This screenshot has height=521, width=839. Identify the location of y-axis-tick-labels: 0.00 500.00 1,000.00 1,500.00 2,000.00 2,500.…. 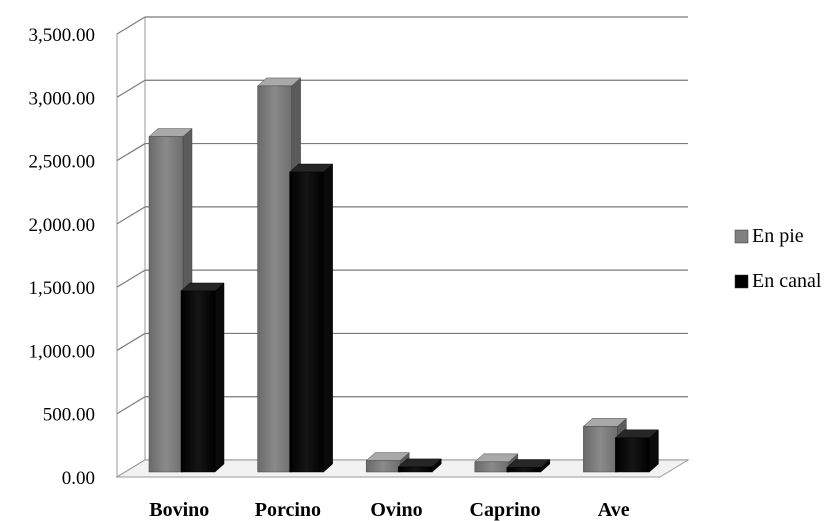
(62, 257).